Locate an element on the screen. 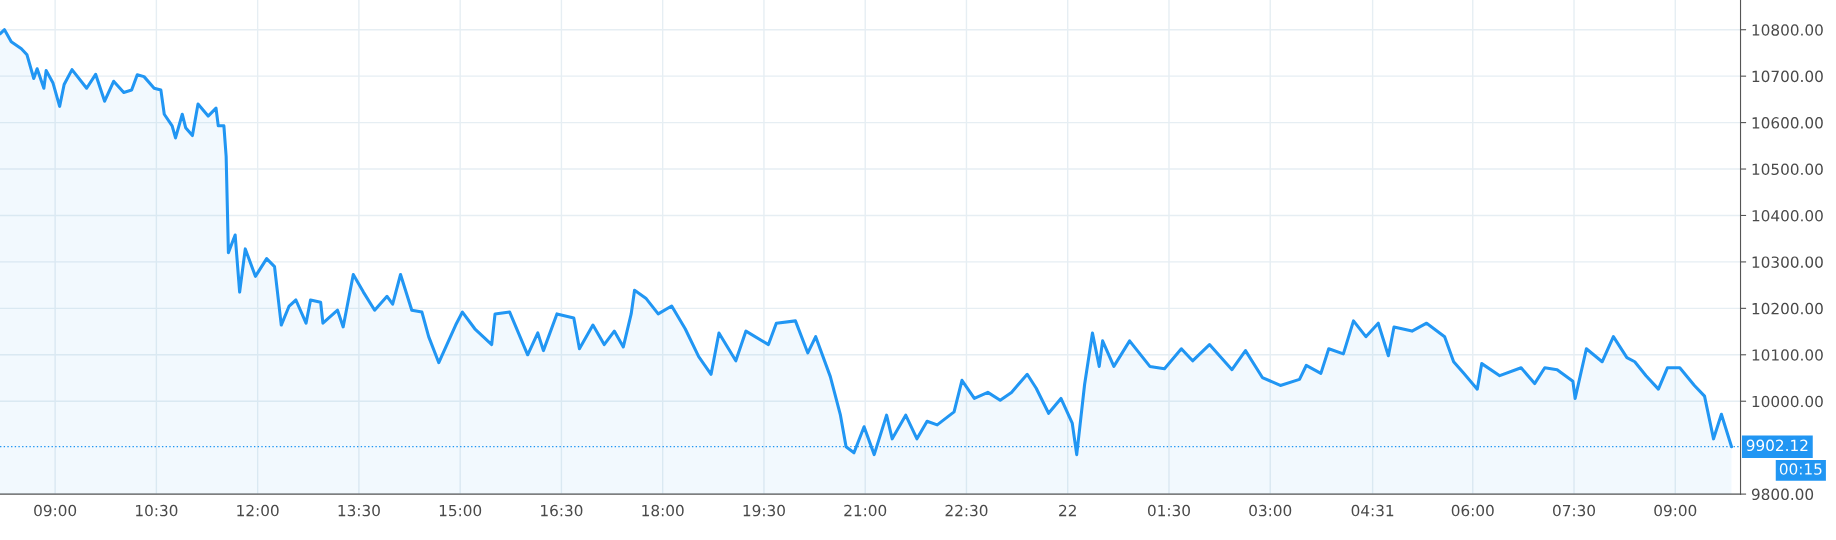  x-tick-label: 16:30 is located at coordinates (562, 510).